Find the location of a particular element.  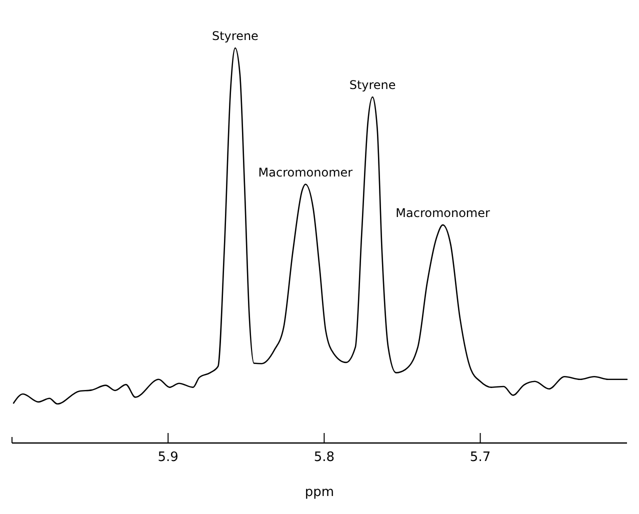

x-tick-label: 5.9 is located at coordinates (168, 457).